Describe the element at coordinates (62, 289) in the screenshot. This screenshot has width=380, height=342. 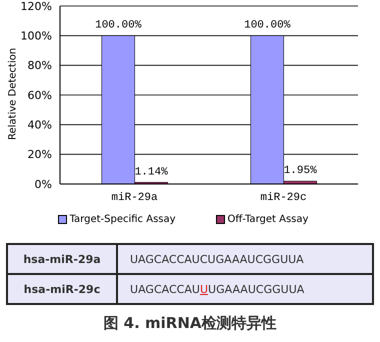
I see `text: hsa-miR-29c` at that location.